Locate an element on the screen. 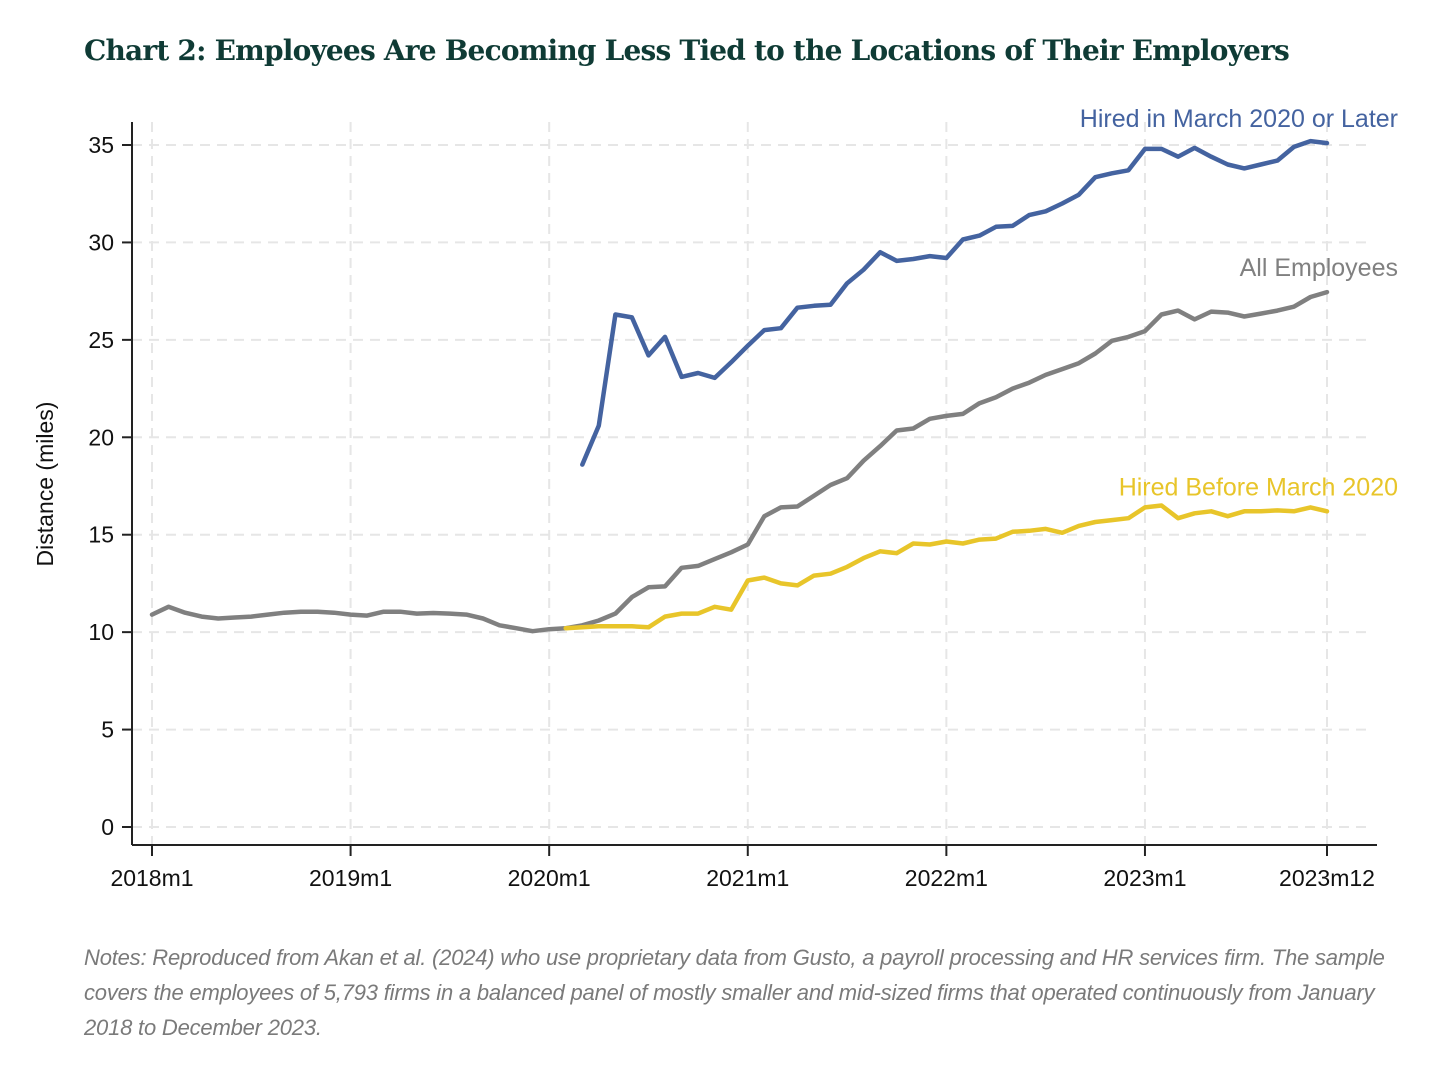 This screenshot has height=1070, width=1456. x-tick-label: 2021m1 is located at coordinates (747, 878).